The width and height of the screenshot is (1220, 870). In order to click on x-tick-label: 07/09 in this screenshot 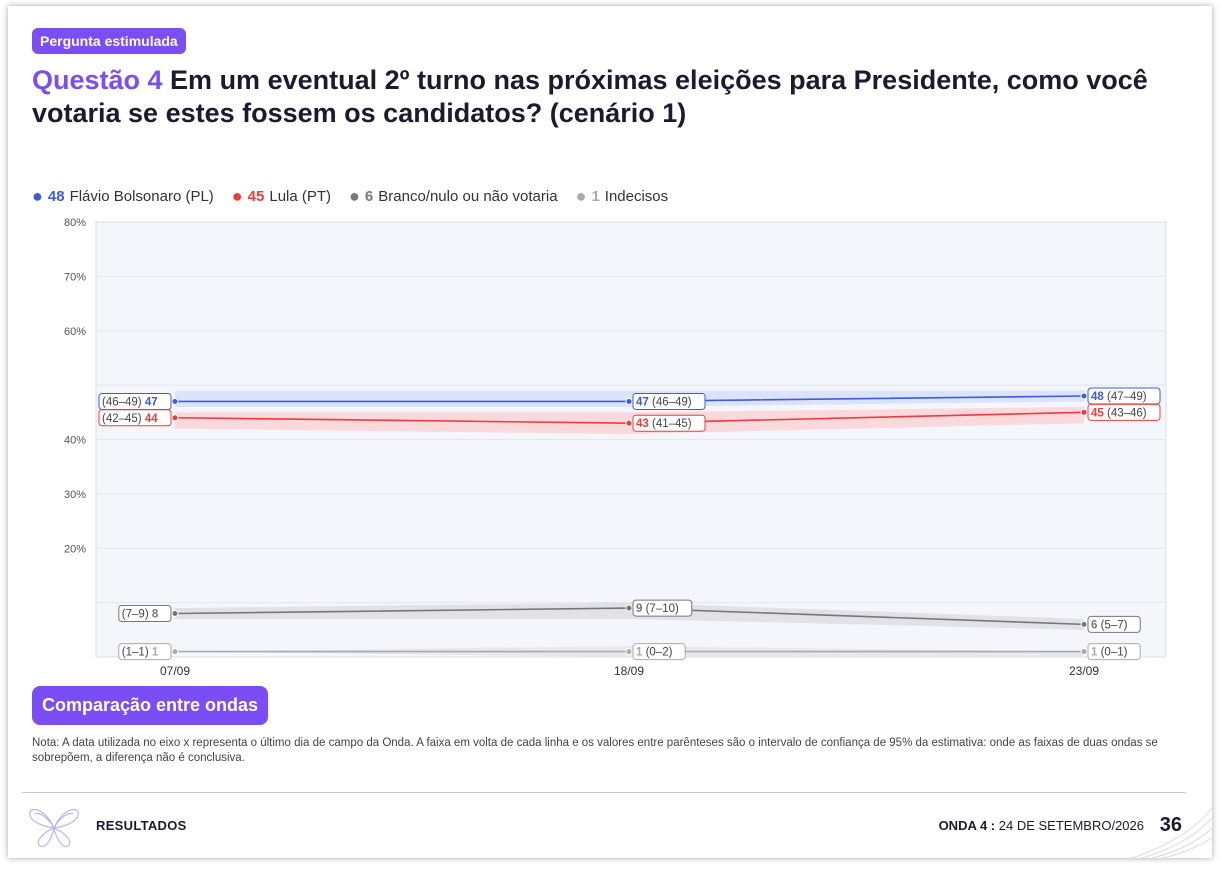, I will do `click(175, 671)`.